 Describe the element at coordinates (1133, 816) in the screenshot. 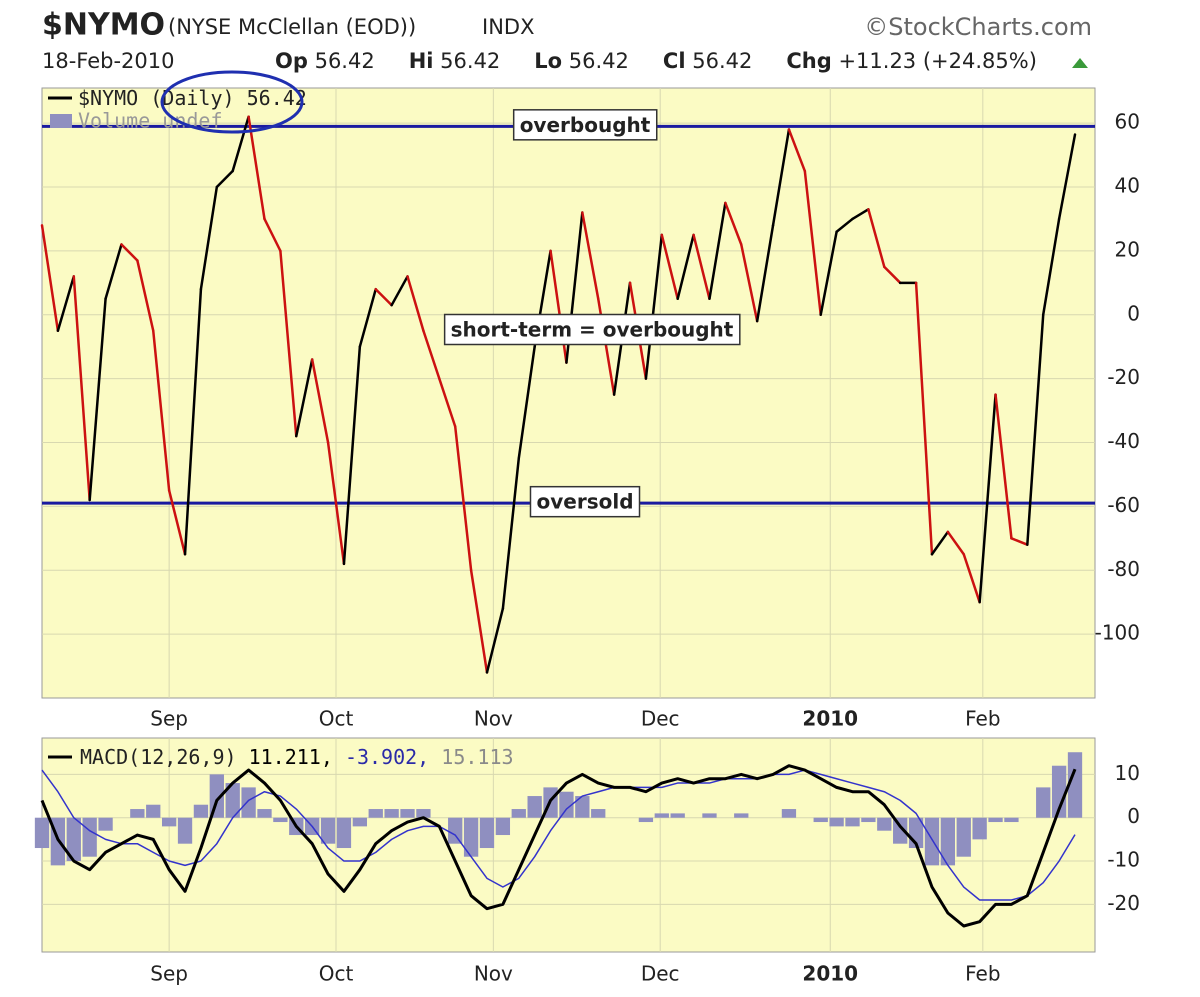

I see `y-tick-label: 0` at that location.